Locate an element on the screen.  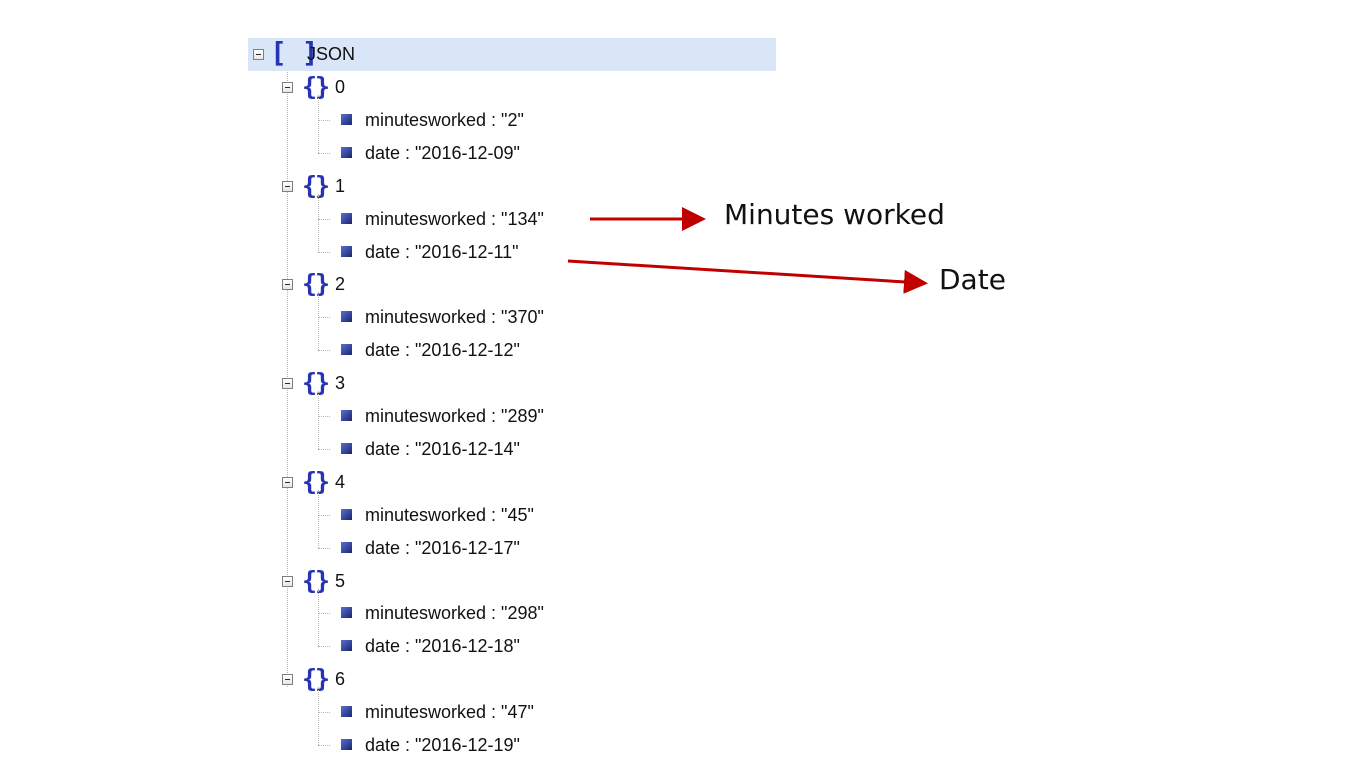
leaf-value-text: minutesworked : "370" is located at coordinates (454, 317).